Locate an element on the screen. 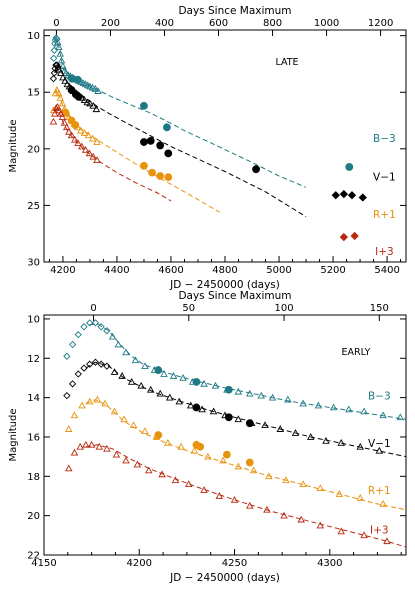  y-tick-label: 20 is located at coordinates (33, 149).